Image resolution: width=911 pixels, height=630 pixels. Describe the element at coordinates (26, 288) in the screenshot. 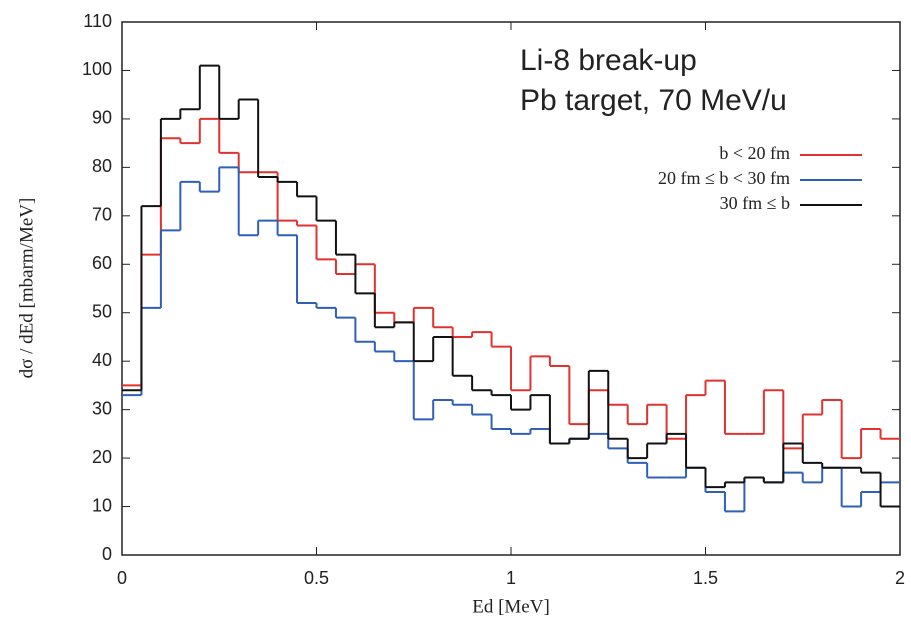

I see `y-axis-label: dσ / dEd [mbarm/MeV]` at that location.